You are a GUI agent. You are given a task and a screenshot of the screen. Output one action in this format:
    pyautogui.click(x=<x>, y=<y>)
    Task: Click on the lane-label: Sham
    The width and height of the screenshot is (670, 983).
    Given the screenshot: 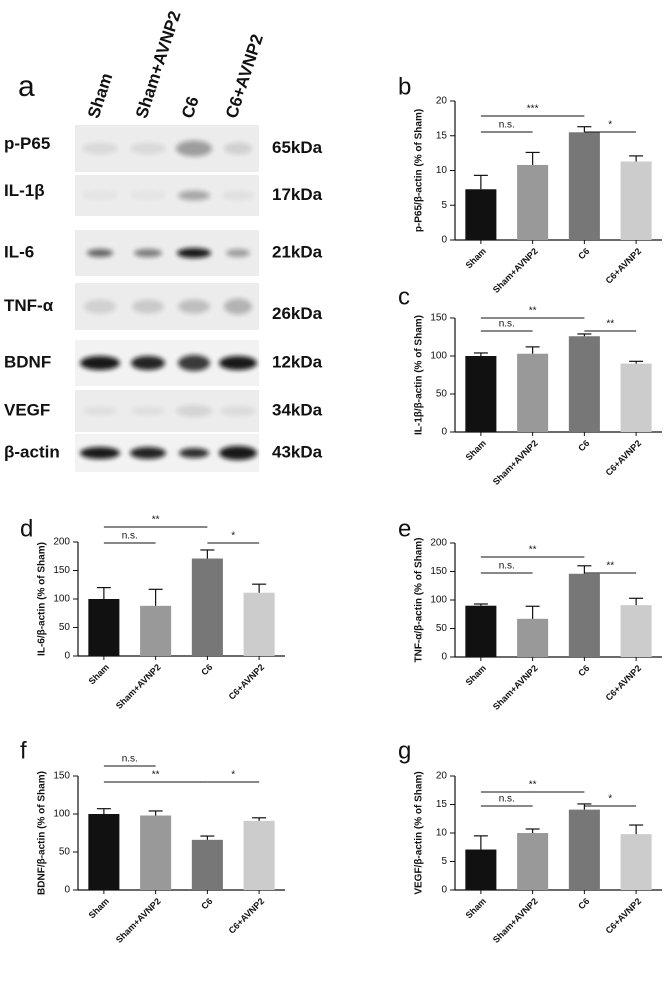 What is the action you would take?
    pyautogui.click(x=100, y=96)
    